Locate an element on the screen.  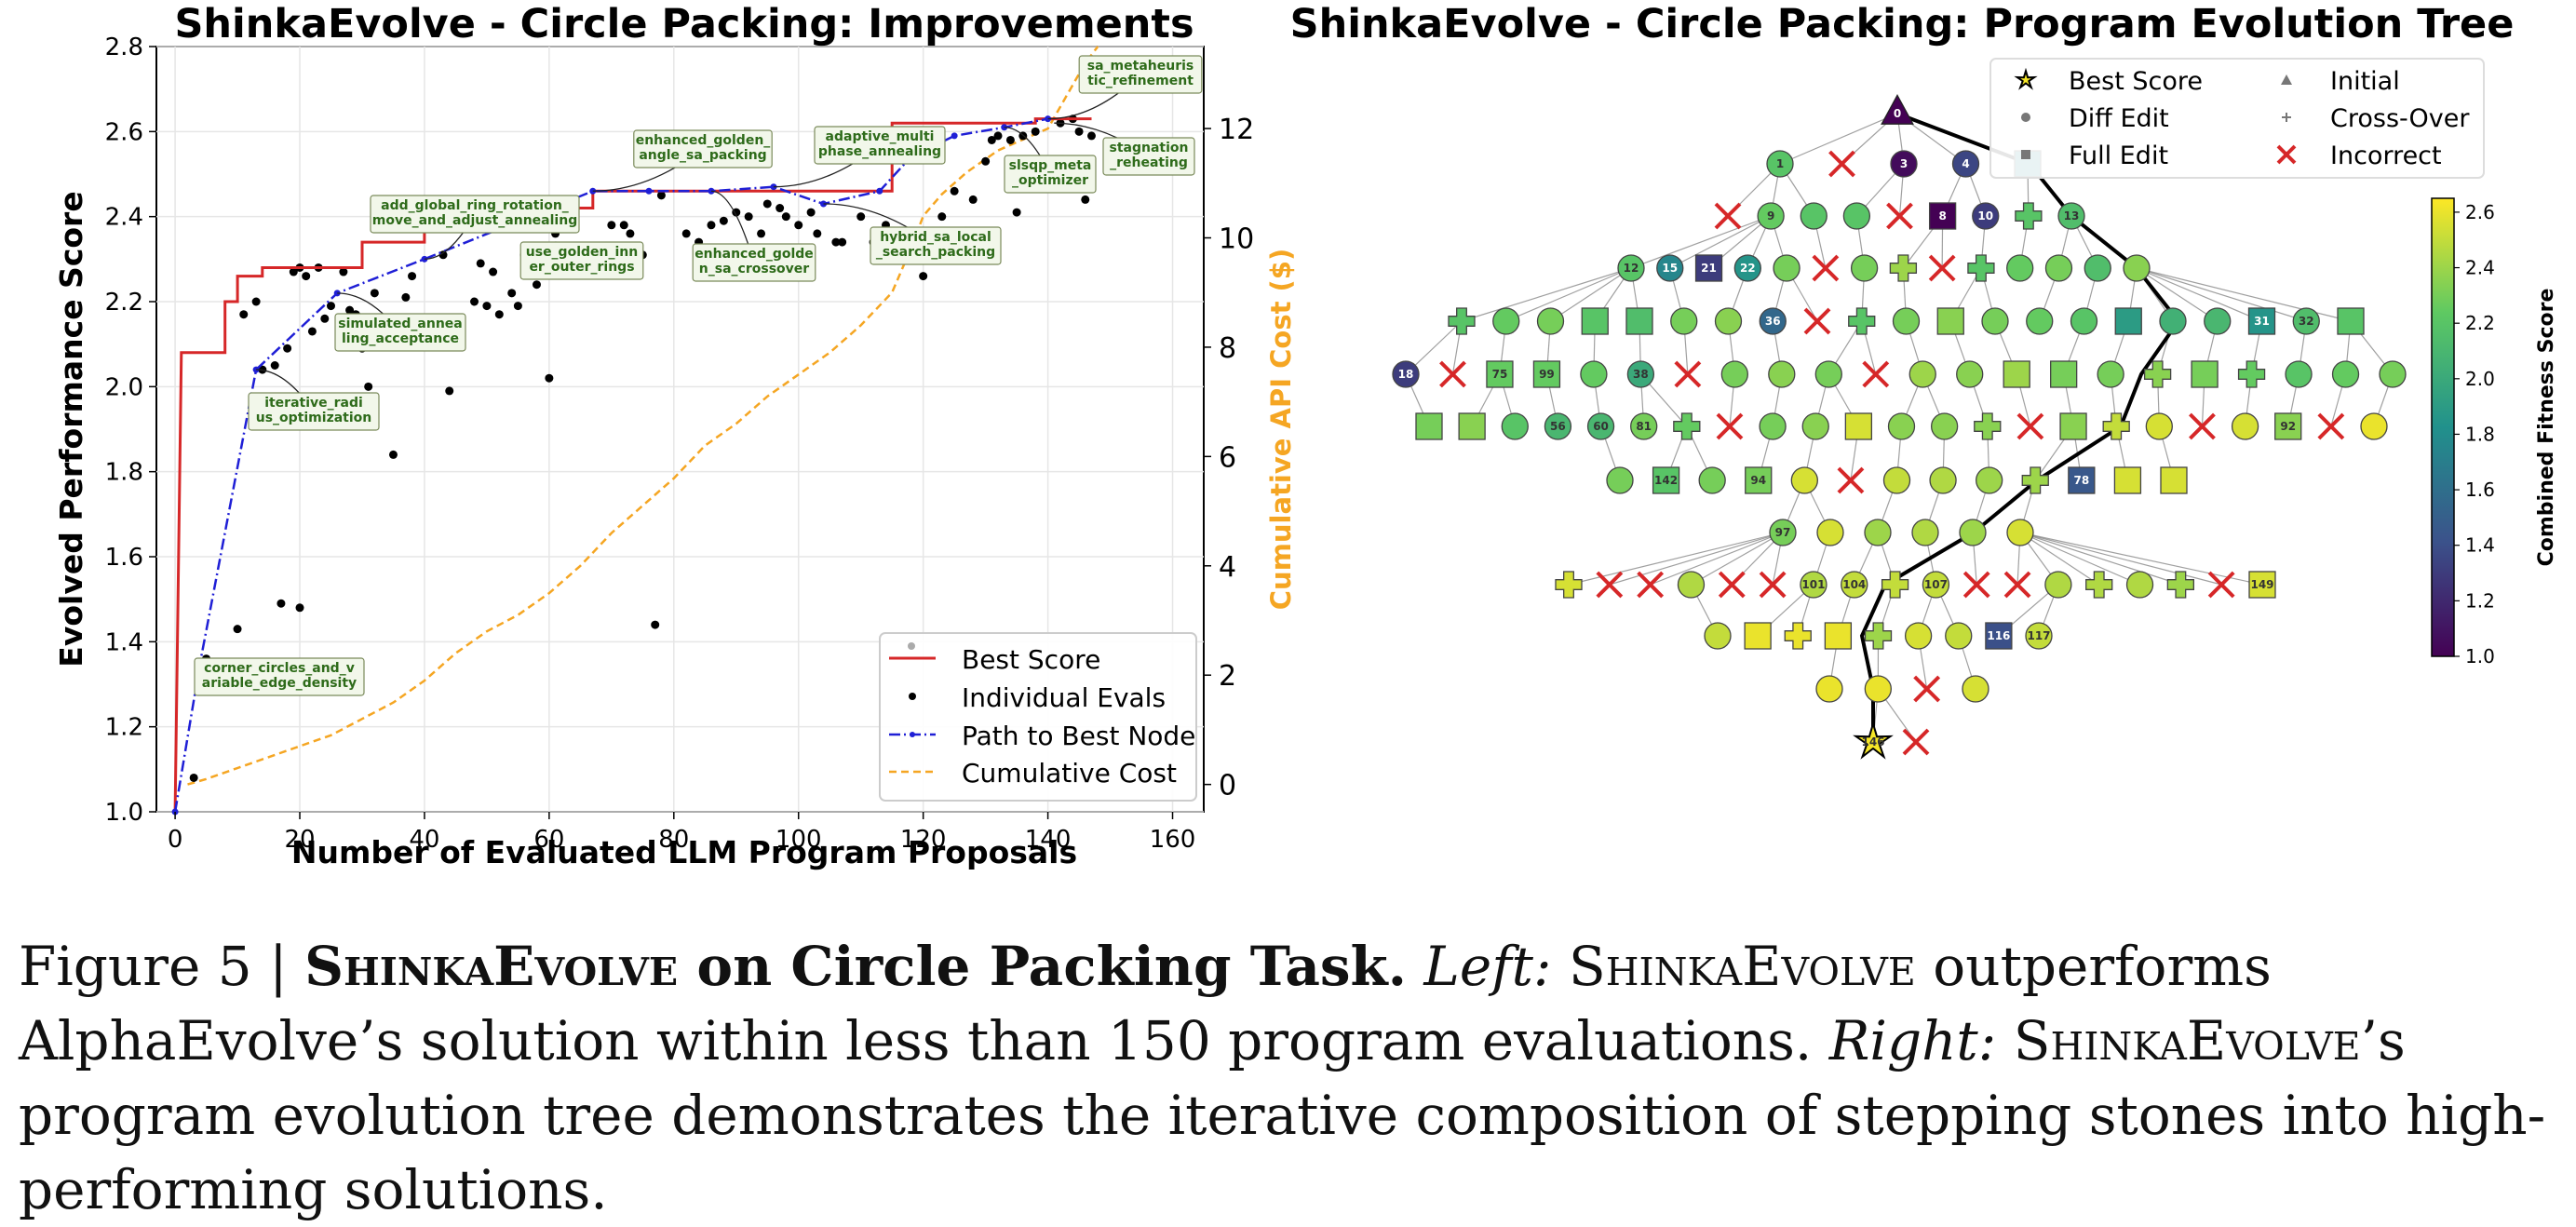
node-label: 75 is located at coordinates (1500, 374).